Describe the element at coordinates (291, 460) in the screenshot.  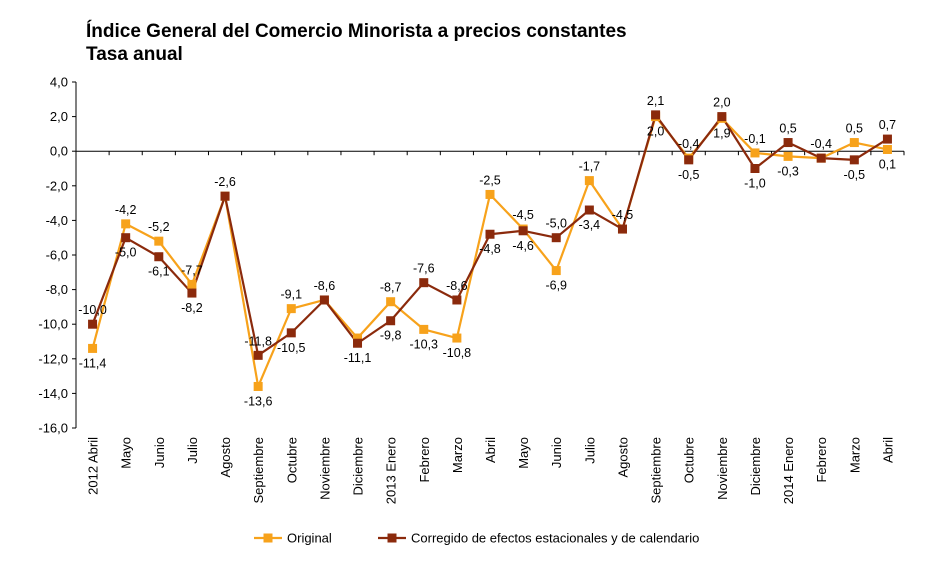
I see `x-tick-label: Octubre` at that location.